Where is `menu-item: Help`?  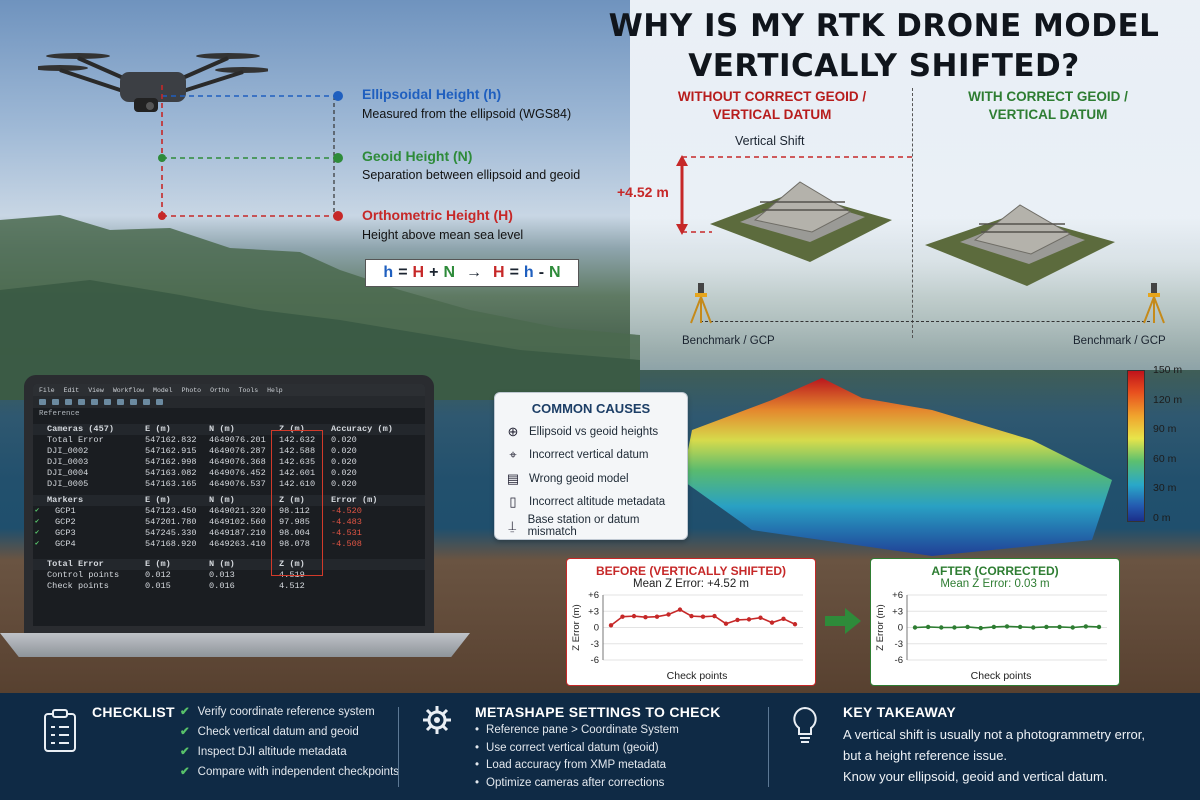 menu-item: Help is located at coordinates (275, 390).